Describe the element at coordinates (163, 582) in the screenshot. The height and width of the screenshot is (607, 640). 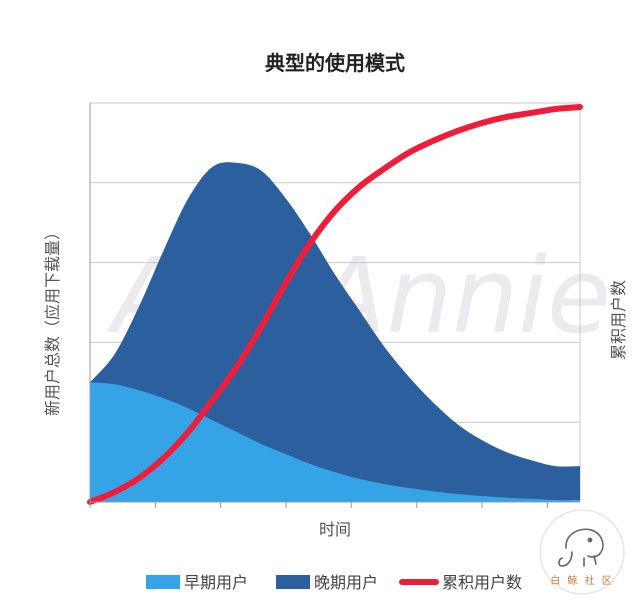
I see `legend-swatch-early-users` at that location.